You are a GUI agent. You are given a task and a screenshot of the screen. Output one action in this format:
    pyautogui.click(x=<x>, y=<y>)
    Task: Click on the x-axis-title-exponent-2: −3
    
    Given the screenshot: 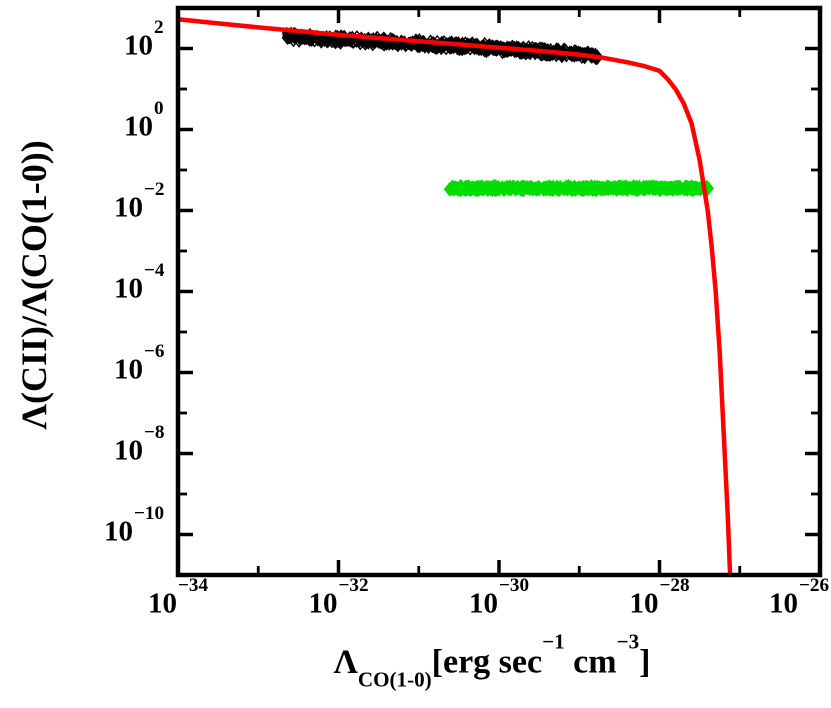 What is the action you would take?
    pyautogui.click(x=628, y=641)
    